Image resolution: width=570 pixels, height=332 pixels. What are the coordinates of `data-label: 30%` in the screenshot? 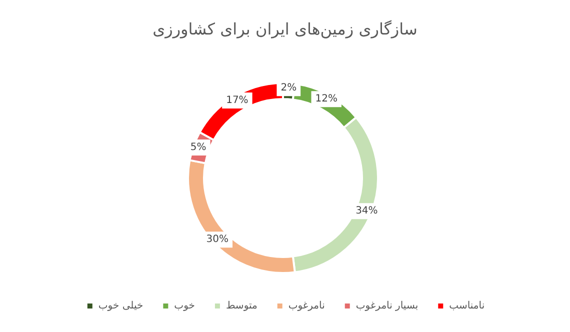 It's located at (217, 240).